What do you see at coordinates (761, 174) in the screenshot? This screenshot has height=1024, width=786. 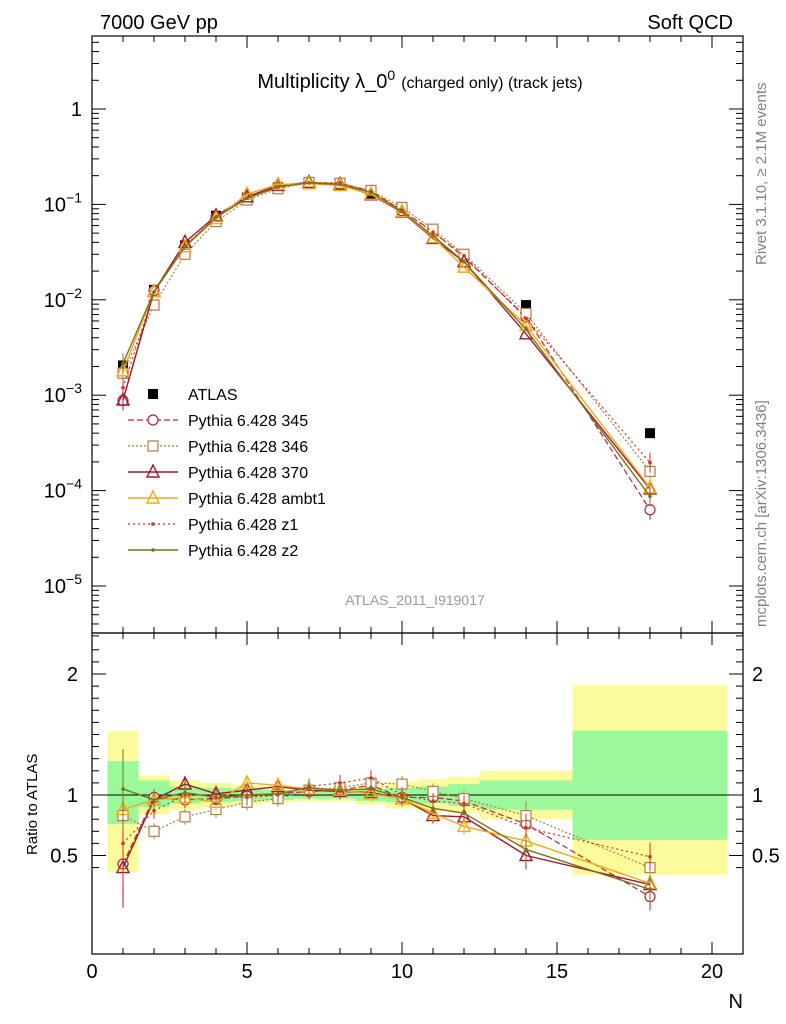 I see `rivet-label: Rivet 3.1.10, ≥ 2.1M events` at bounding box center [761, 174].